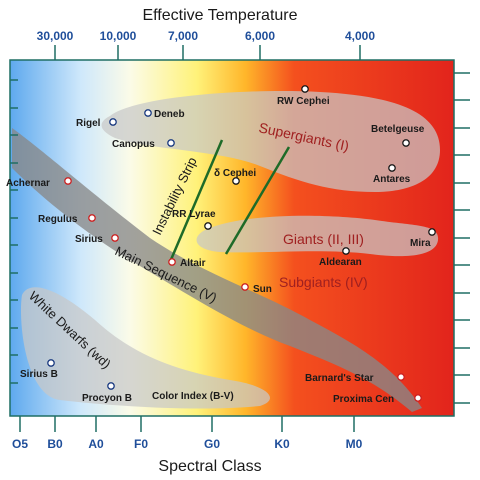  Describe the element at coordinates (219, 15) in the screenshot. I see `top-axis-title: Effective Temperature` at that location.